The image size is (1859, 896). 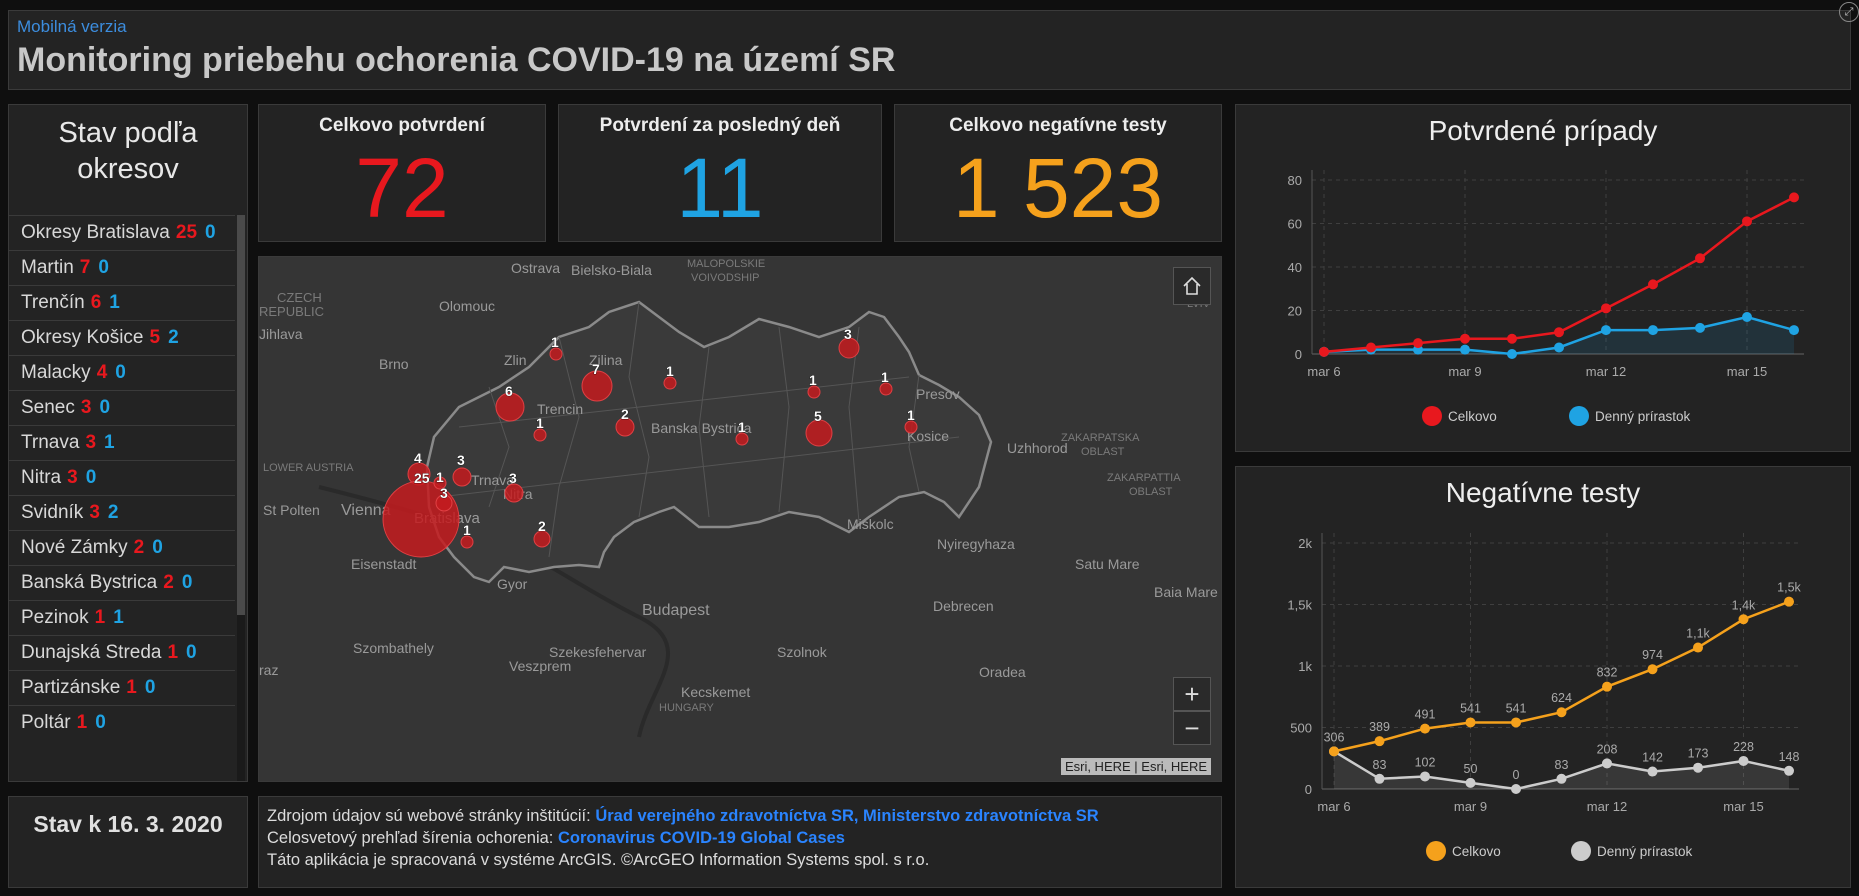 I want to click on district-name: Trenčín, so click(x=53, y=302).